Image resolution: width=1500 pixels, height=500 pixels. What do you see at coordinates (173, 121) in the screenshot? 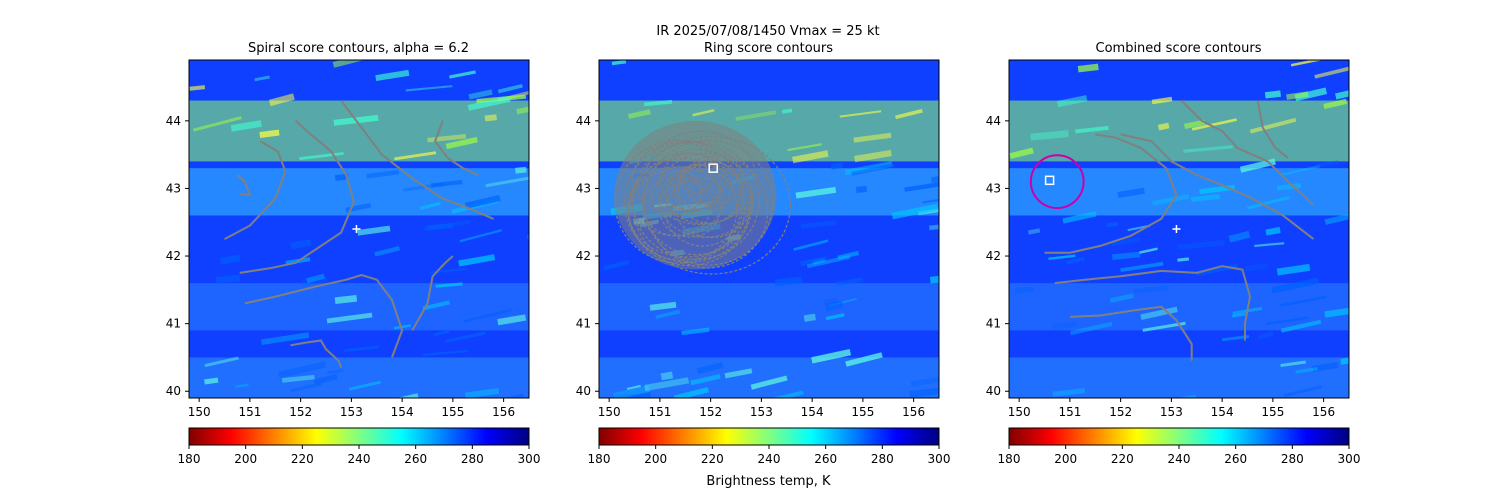
I see `y-tick-label: 44` at bounding box center [173, 121].